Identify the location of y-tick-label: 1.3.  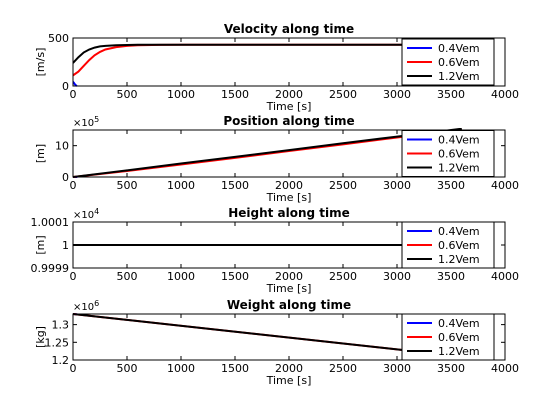
(61, 325).